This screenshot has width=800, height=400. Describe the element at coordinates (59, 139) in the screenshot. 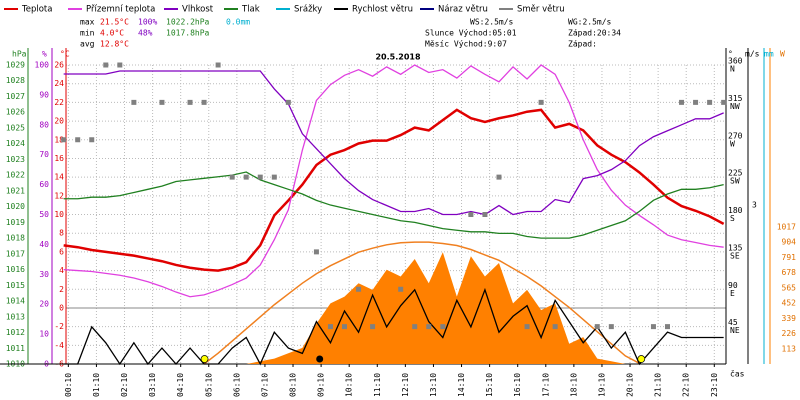

I see `y-tick-label: 18` at that location.